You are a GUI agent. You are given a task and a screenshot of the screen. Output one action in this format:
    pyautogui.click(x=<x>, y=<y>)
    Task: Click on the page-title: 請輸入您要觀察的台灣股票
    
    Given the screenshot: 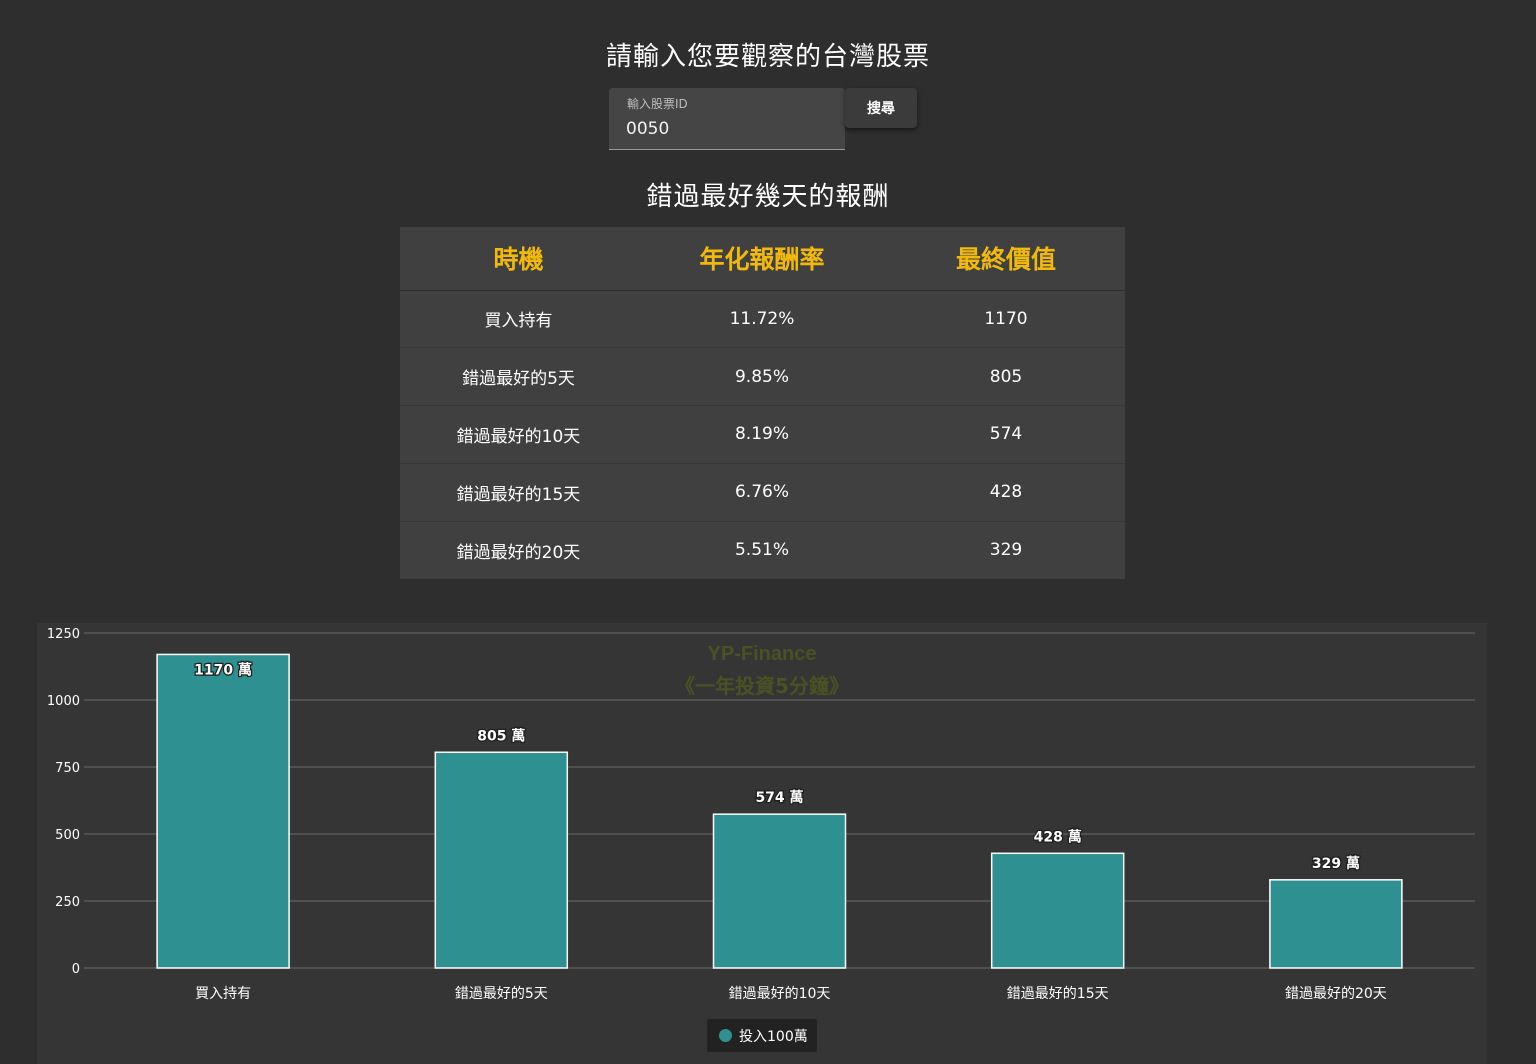 What is the action you would take?
    pyautogui.click(x=767, y=57)
    